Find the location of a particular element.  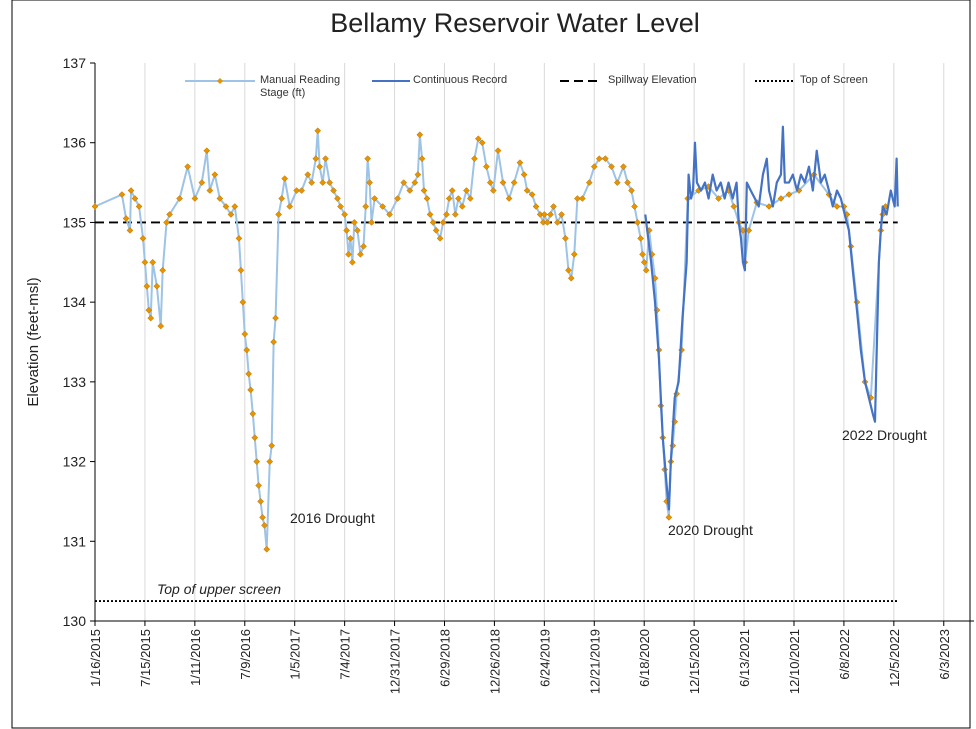

x-tick-label: 6/8/2022 is located at coordinates (844, 654).